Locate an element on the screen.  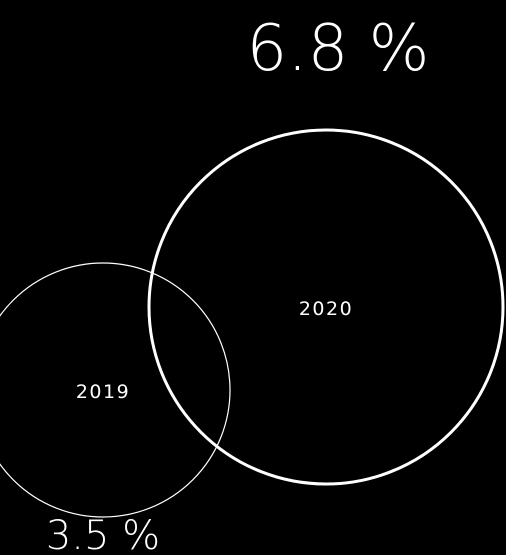
year-label-2020: 2020 is located at coordinates (326, 309).